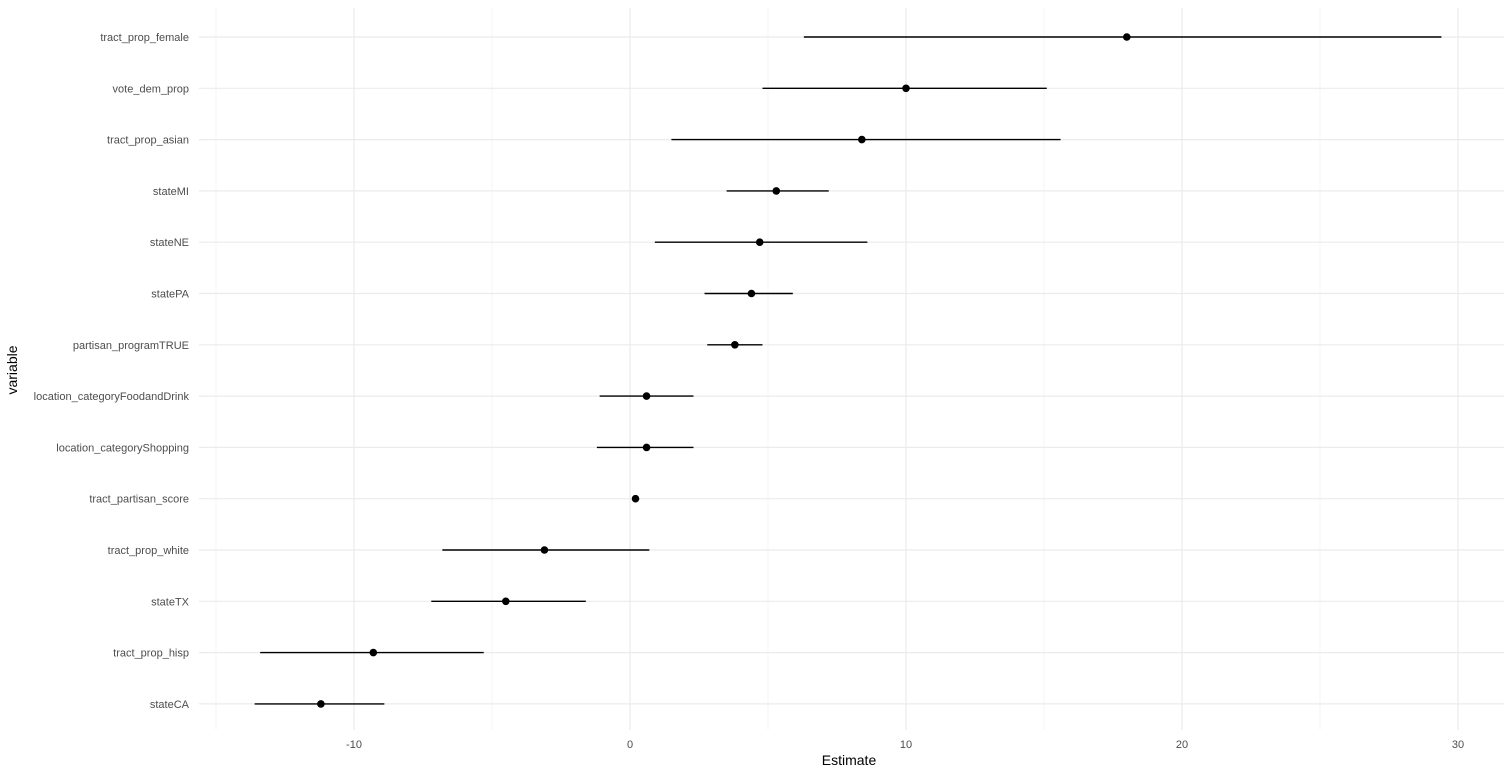 The width and height of the screenshot is (1504, 769). Describe the element at coordinates (630, 745) in the screenshot. I see `x-tick-label: 0` at that location.